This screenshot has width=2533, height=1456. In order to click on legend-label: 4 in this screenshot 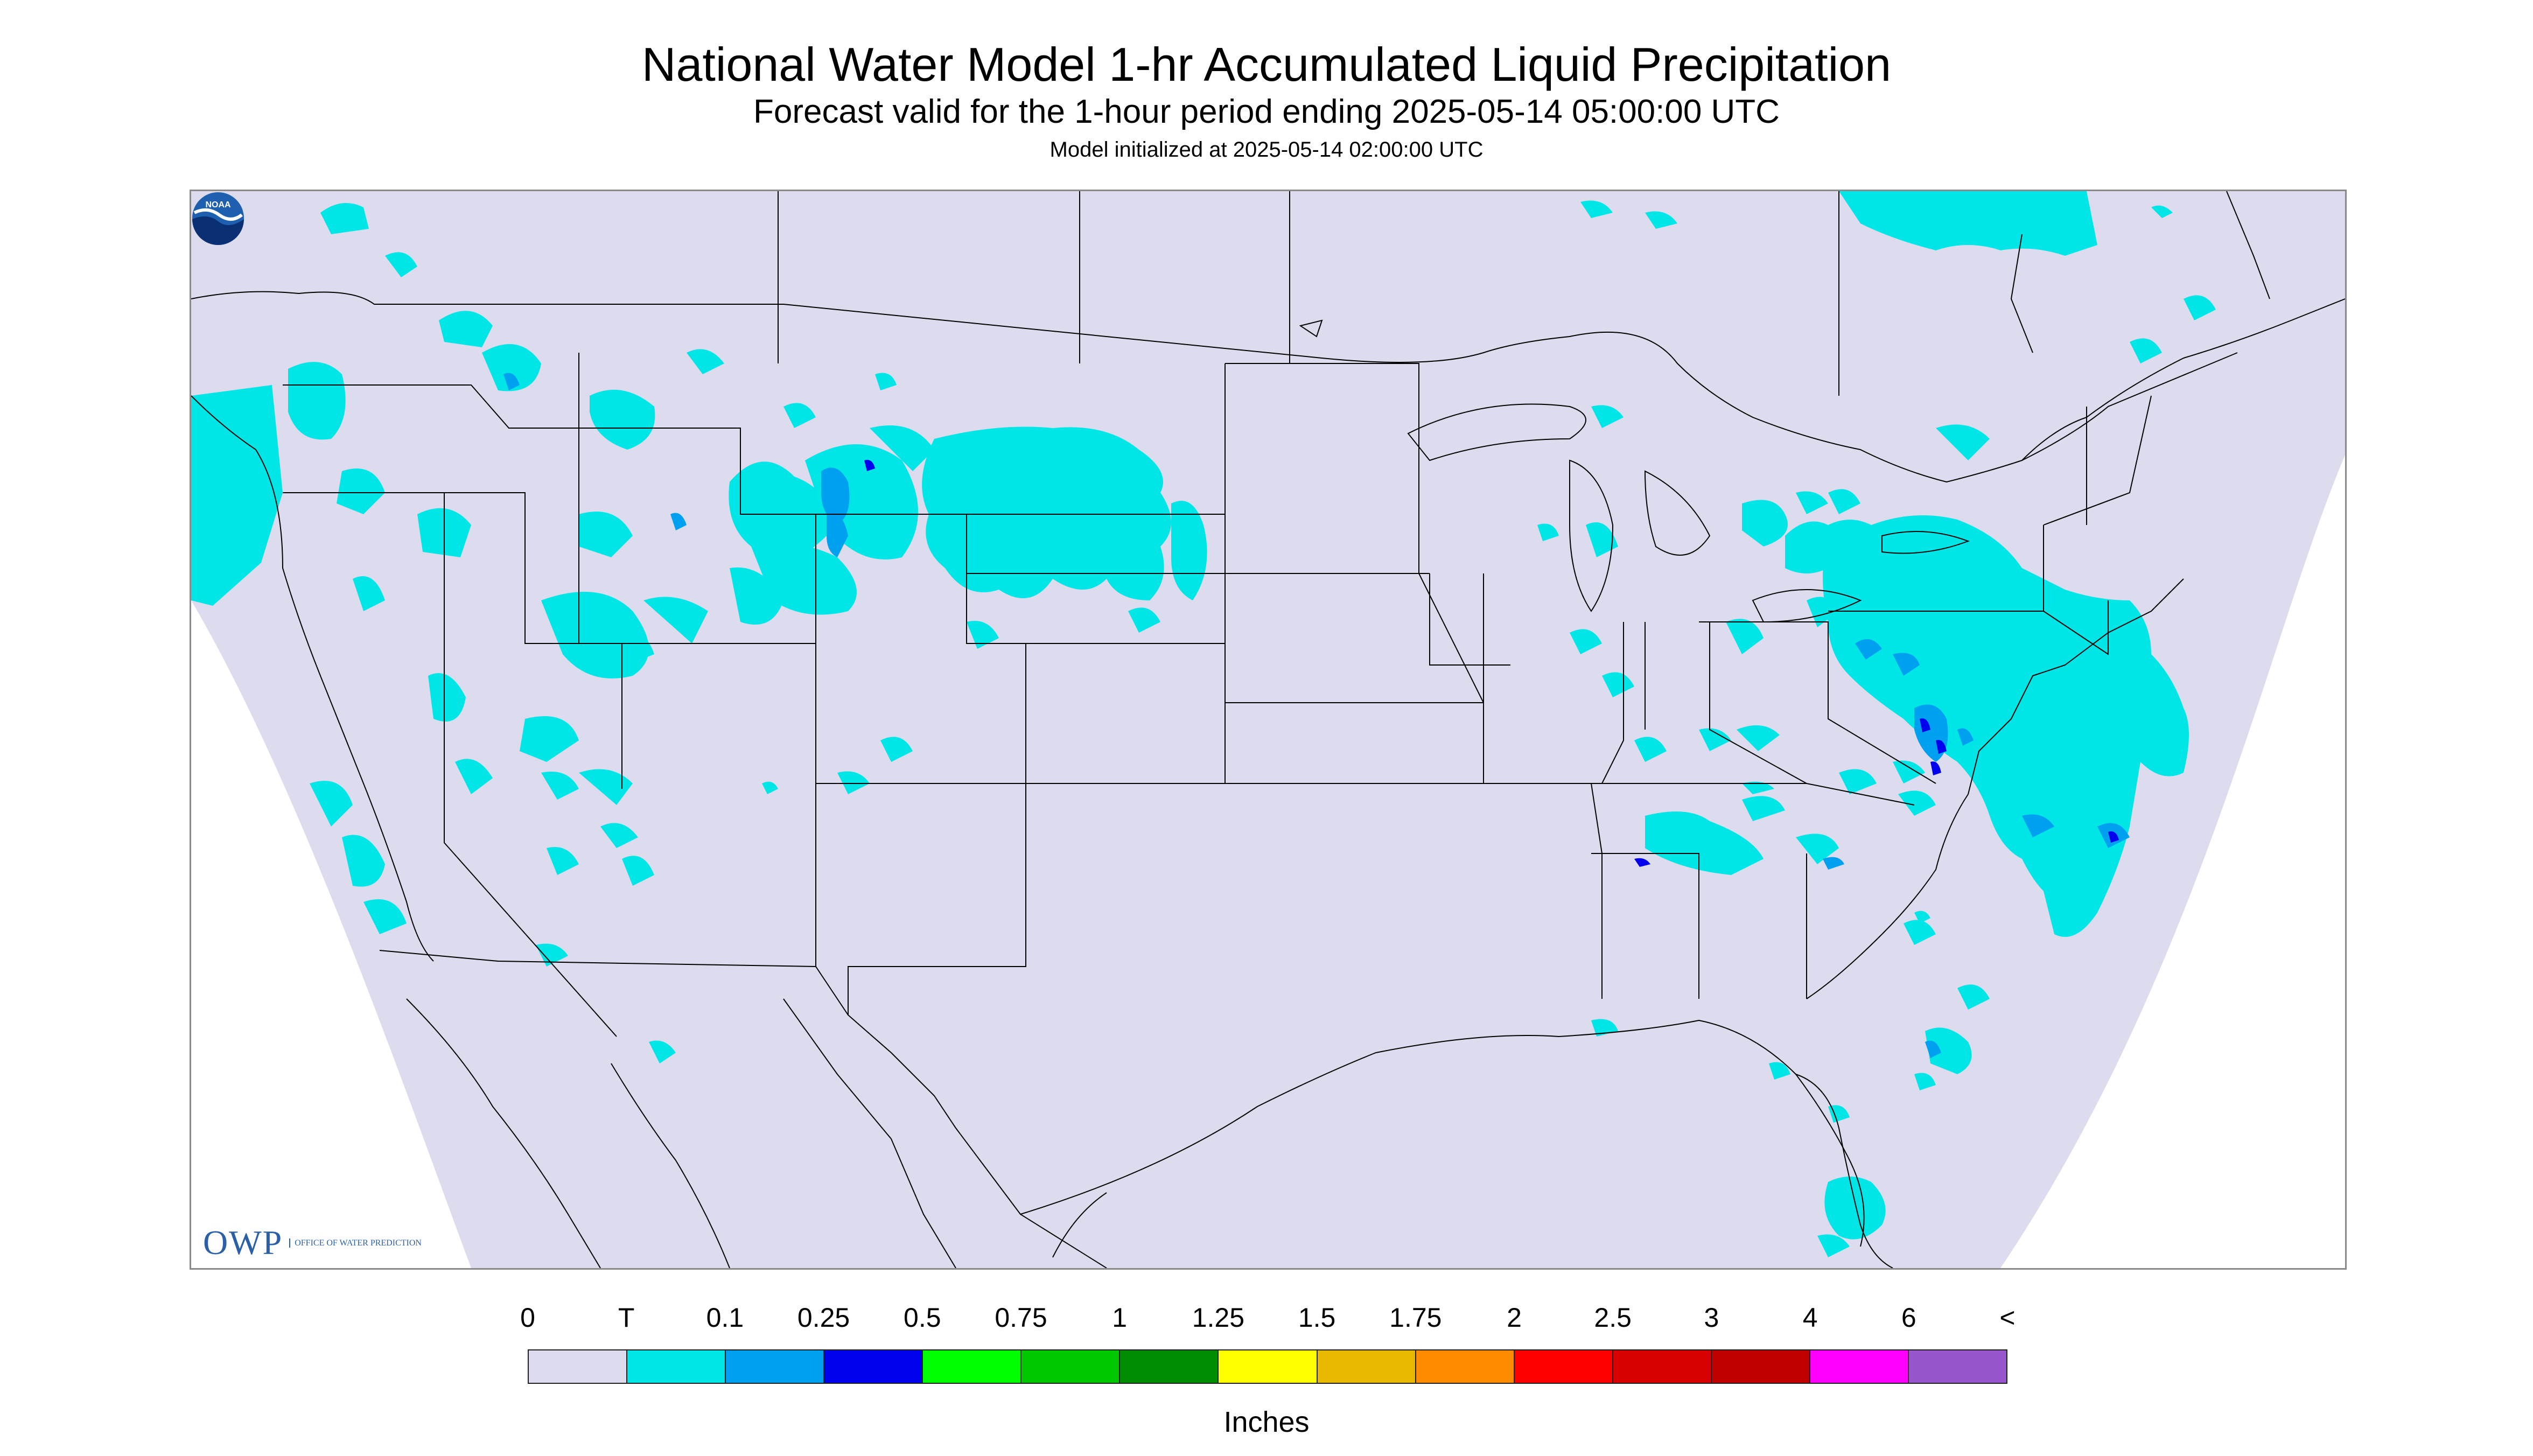, I will do `click(1810, 1318)`.